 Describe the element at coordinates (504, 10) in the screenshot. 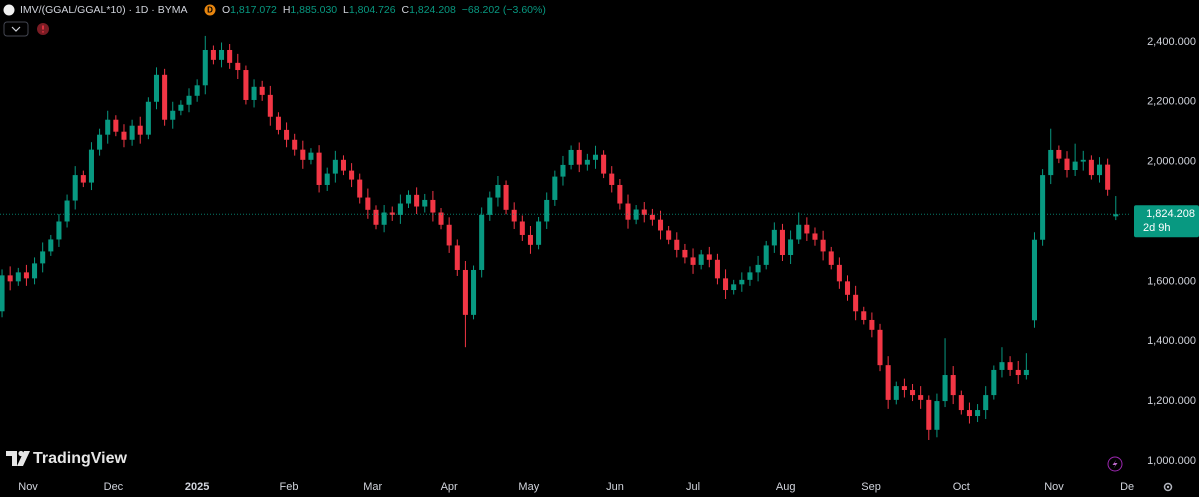

I see `change: −68.202 (−3.60%)` at that location.